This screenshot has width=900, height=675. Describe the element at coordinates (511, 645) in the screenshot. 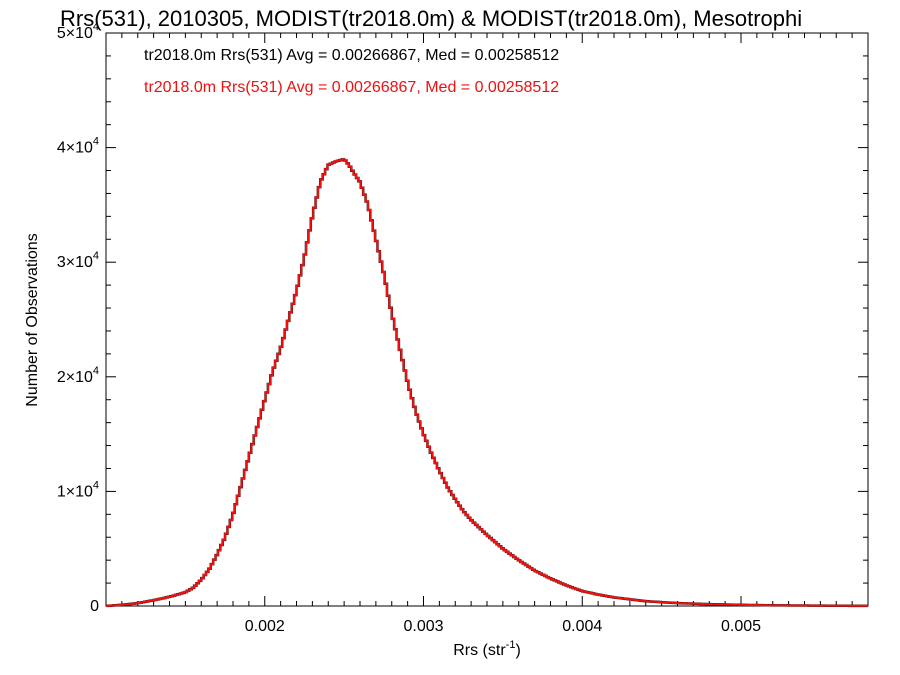

I see `x-axis-label-sup: -1` at that location.